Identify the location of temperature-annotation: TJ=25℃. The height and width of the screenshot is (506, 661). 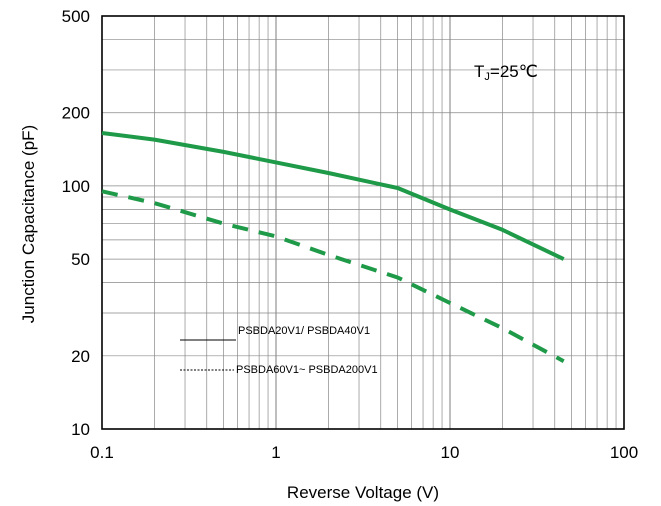
(506, 72).